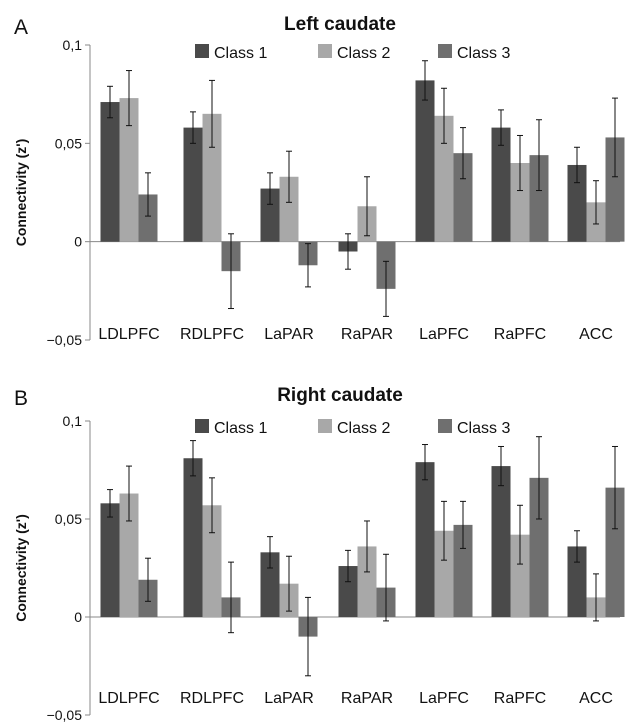 The image size is (628, 724). Describe the element at coordinates (21, 27) in the screenshot. I see `panel-letter: A` at that location.